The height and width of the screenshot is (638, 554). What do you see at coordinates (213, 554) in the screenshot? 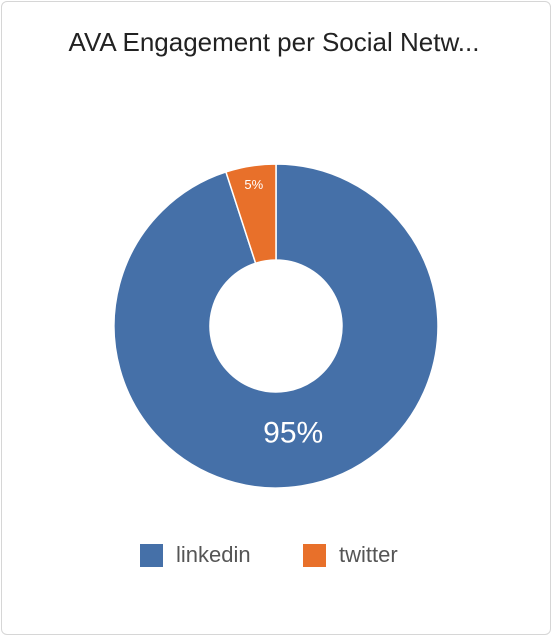
I see `legend-label: linkedin` at bounding box center [213, 554].